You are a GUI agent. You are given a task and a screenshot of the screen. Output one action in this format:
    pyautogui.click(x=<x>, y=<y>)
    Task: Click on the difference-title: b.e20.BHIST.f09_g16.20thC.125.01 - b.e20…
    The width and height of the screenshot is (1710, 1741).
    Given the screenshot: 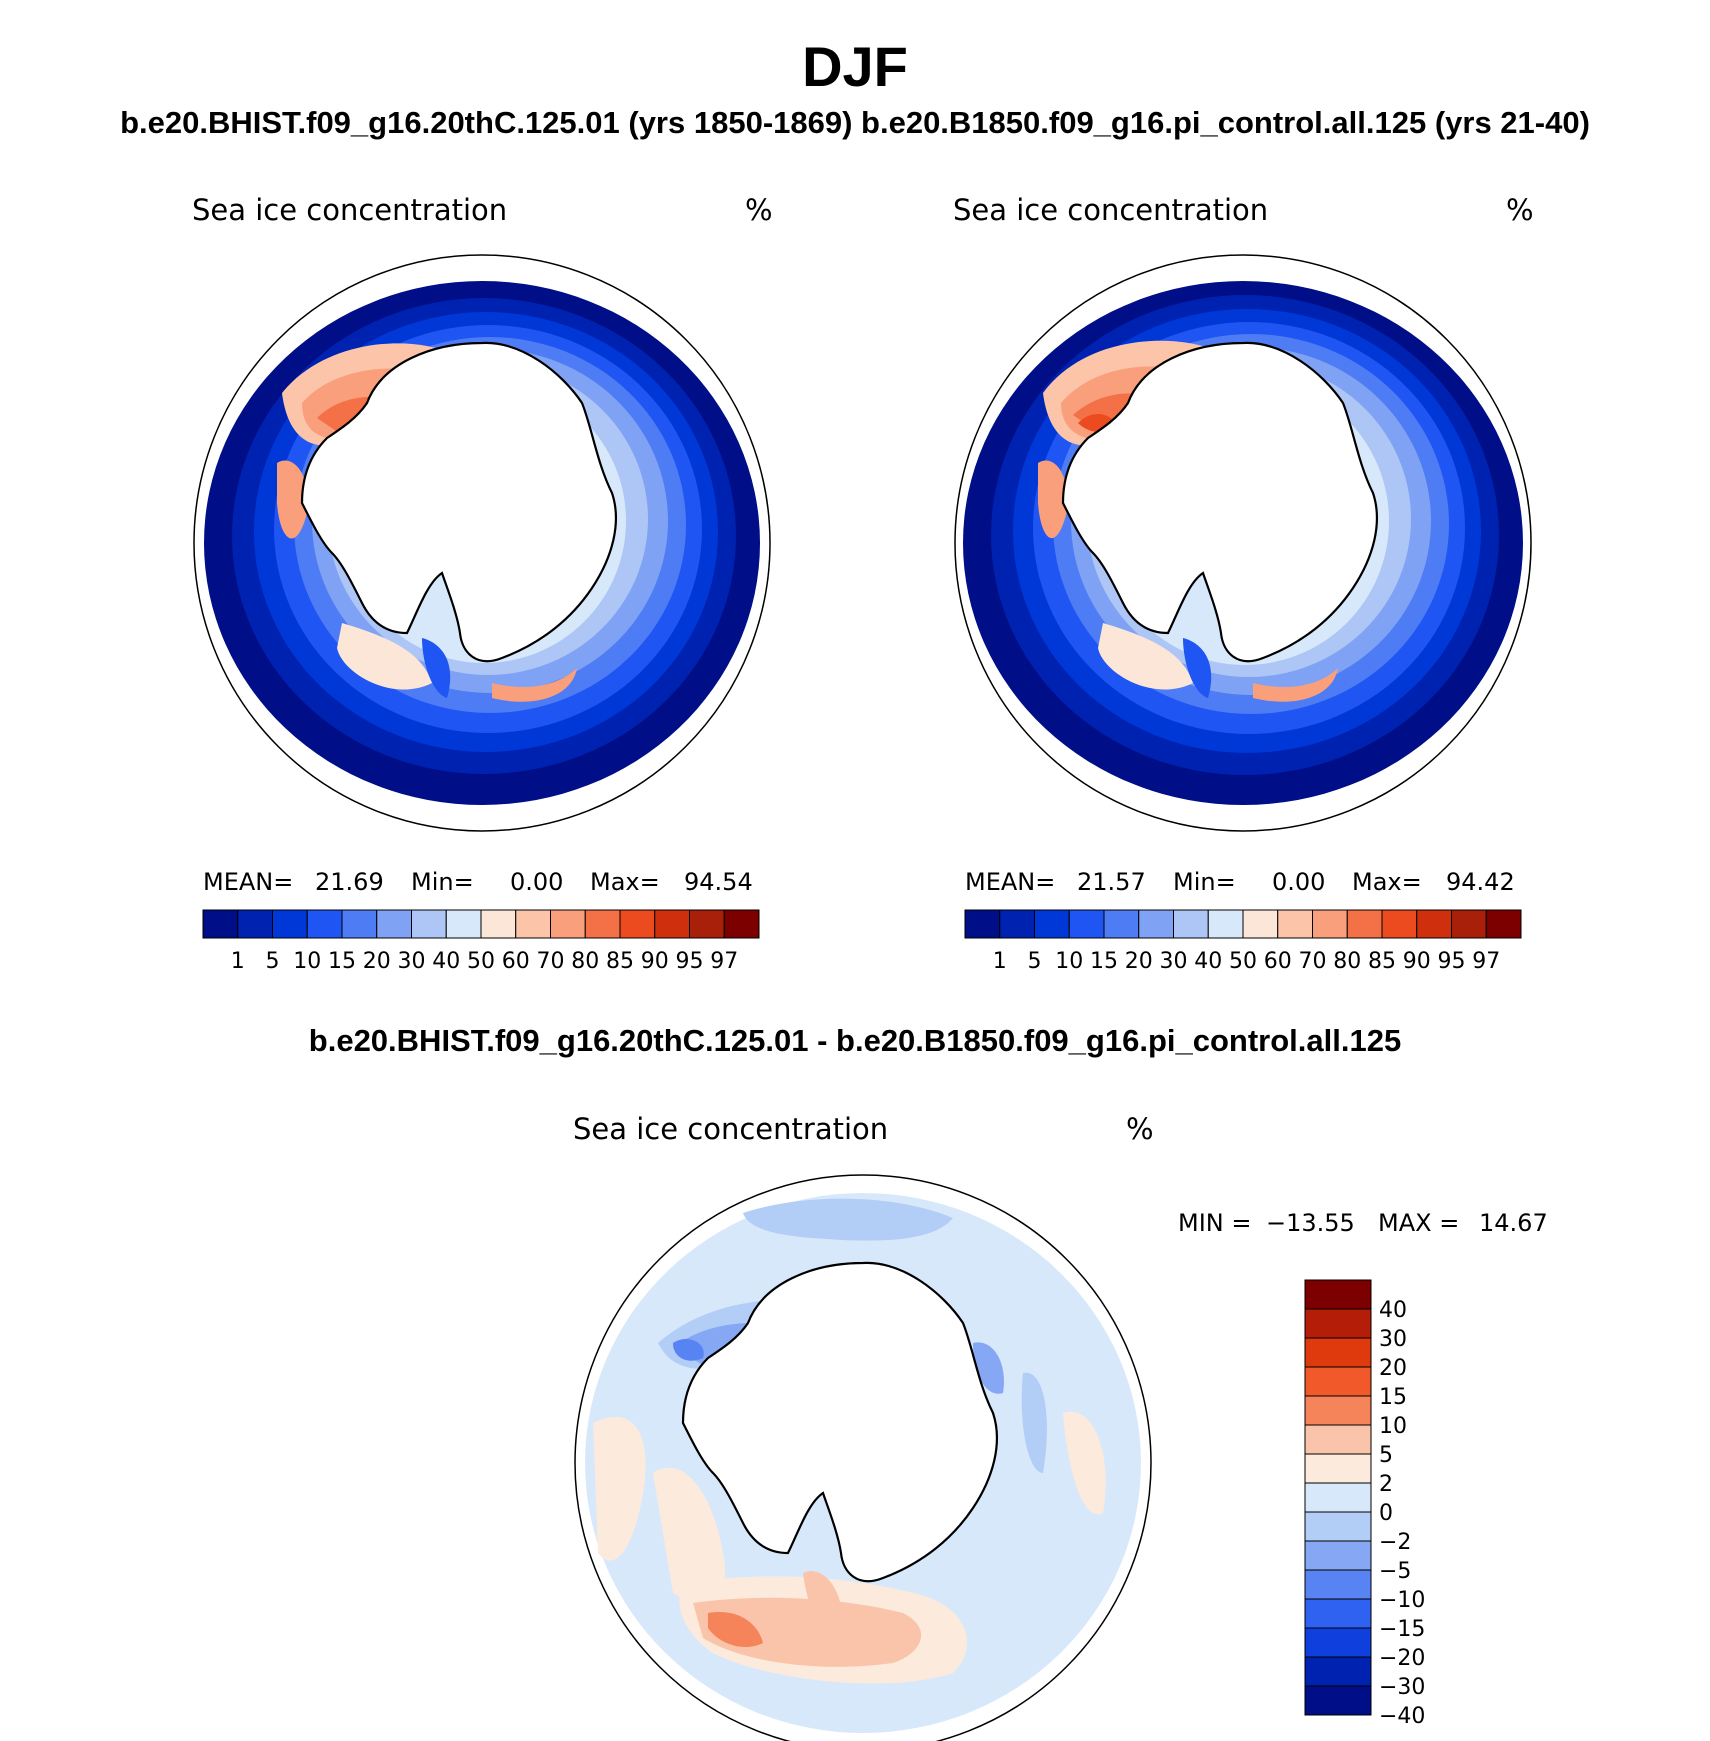 What is the action you would take?
    pyautogui.click(x=855, y=1040)
    